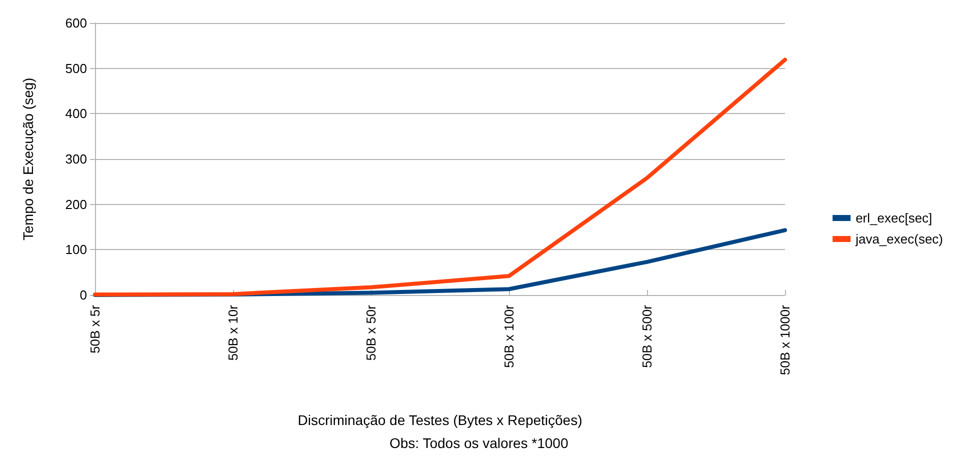 This screenshot has width=958, height=457. What do you see at coordinates (76, 114) in the screenshot?
I see `y-tick-label: 400` at bounding box center [76, 114].